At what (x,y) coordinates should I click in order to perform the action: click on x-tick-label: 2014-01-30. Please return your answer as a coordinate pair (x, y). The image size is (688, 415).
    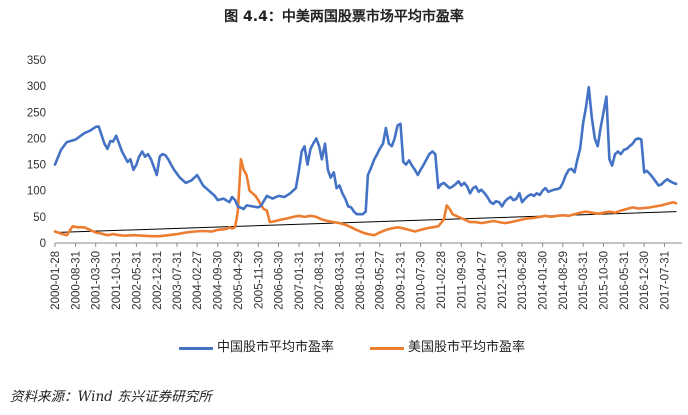
    Looking at the image, I should click on (544, 280).